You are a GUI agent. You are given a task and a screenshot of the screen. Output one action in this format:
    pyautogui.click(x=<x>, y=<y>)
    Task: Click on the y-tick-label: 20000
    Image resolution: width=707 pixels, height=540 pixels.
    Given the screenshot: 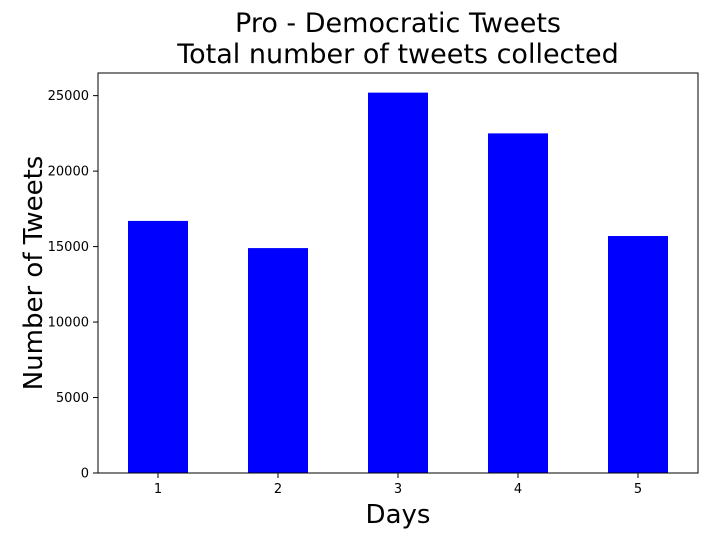 What is the action you would take?
    pyautogui.click(x=68, y=172)
    